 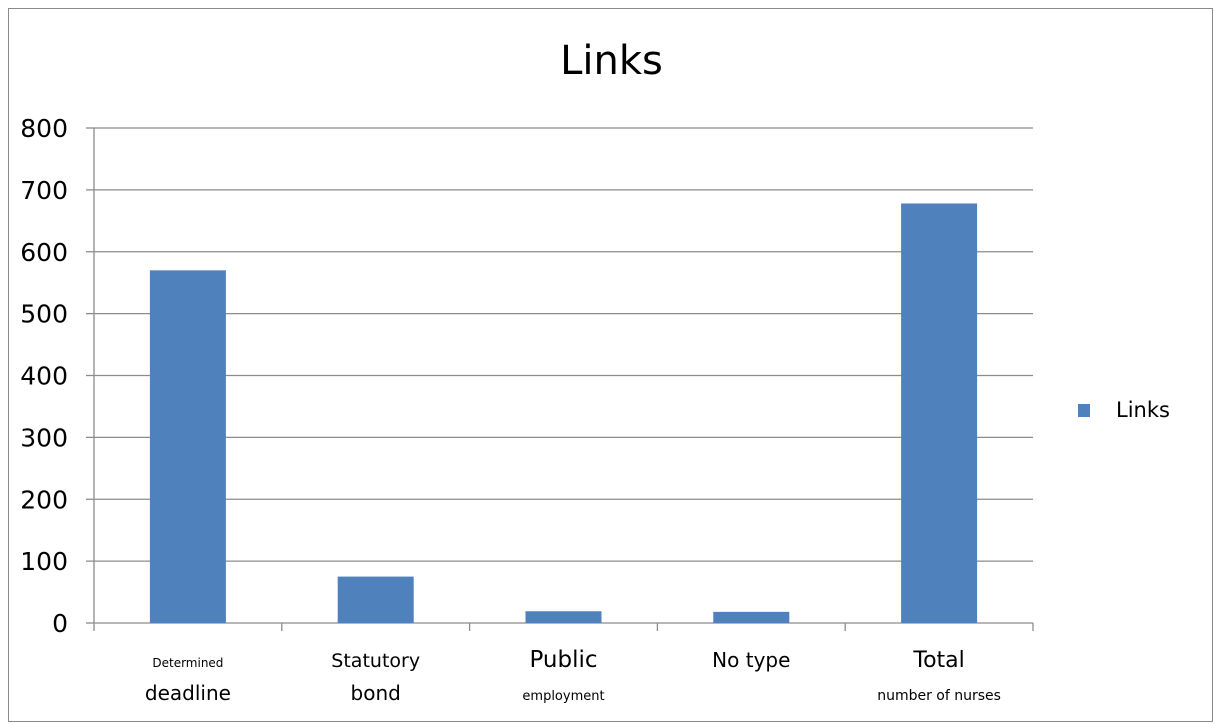 I want to click on y-tick-label: 500, so click(x=44, y=314).